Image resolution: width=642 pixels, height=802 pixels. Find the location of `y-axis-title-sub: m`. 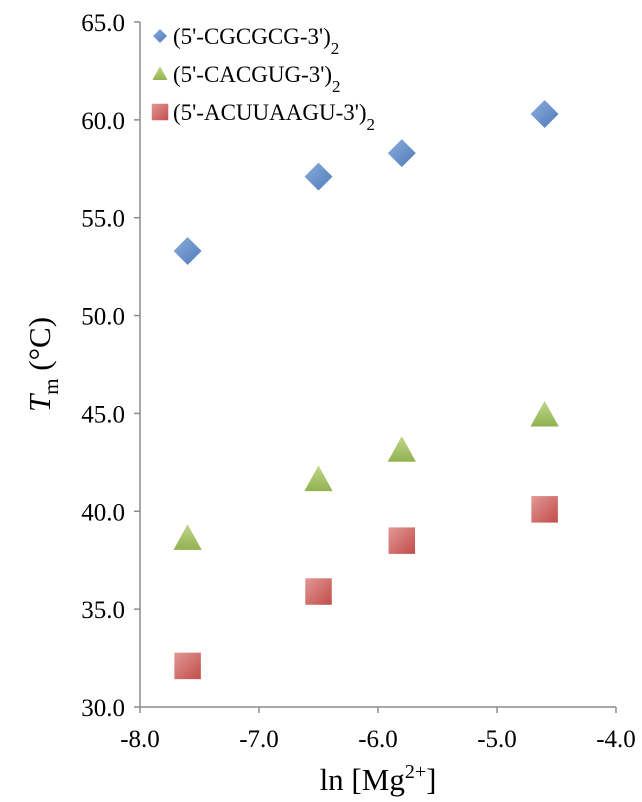

y-axis-title-sub: m is located at coordinates (51, 386).